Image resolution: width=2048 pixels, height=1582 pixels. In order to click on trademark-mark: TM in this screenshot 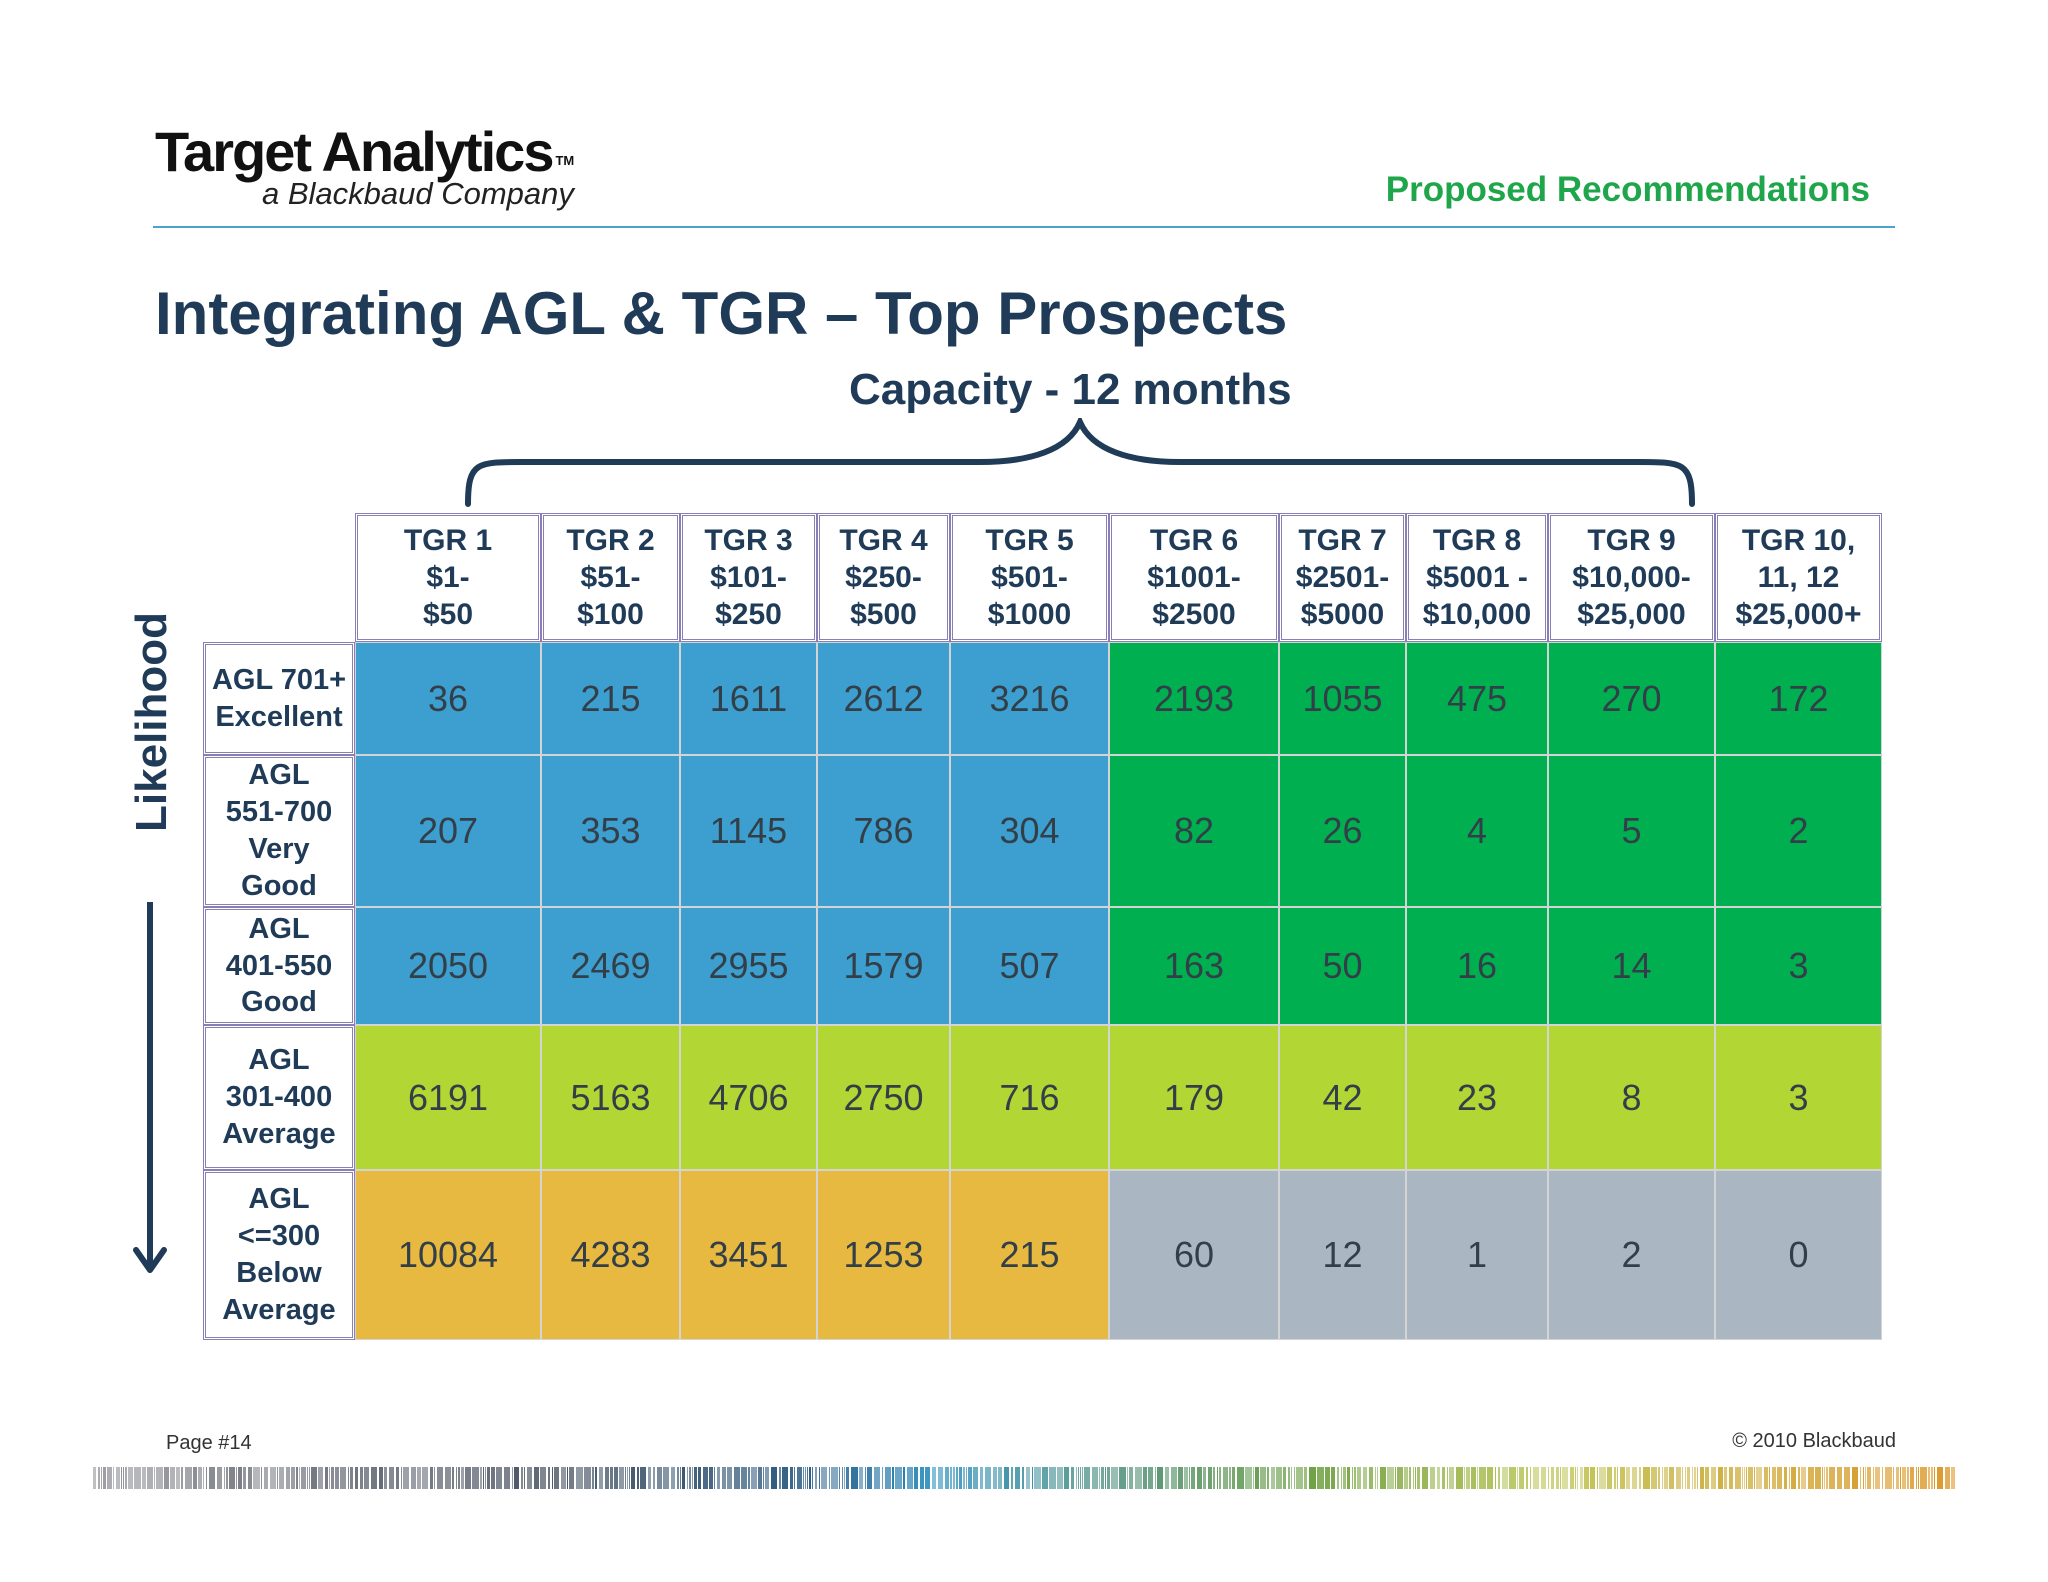, I will do `click(565, 160)`.